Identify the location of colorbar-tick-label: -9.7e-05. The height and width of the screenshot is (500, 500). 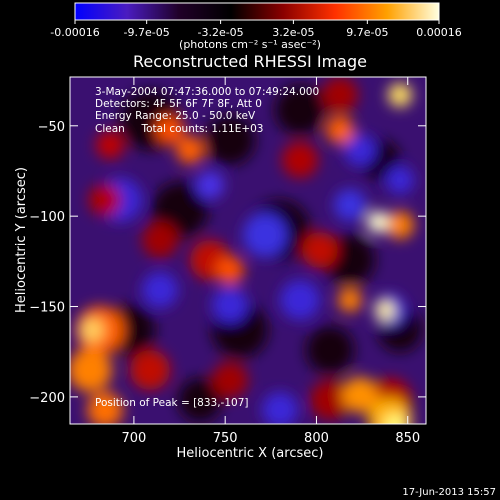
(147, 32).